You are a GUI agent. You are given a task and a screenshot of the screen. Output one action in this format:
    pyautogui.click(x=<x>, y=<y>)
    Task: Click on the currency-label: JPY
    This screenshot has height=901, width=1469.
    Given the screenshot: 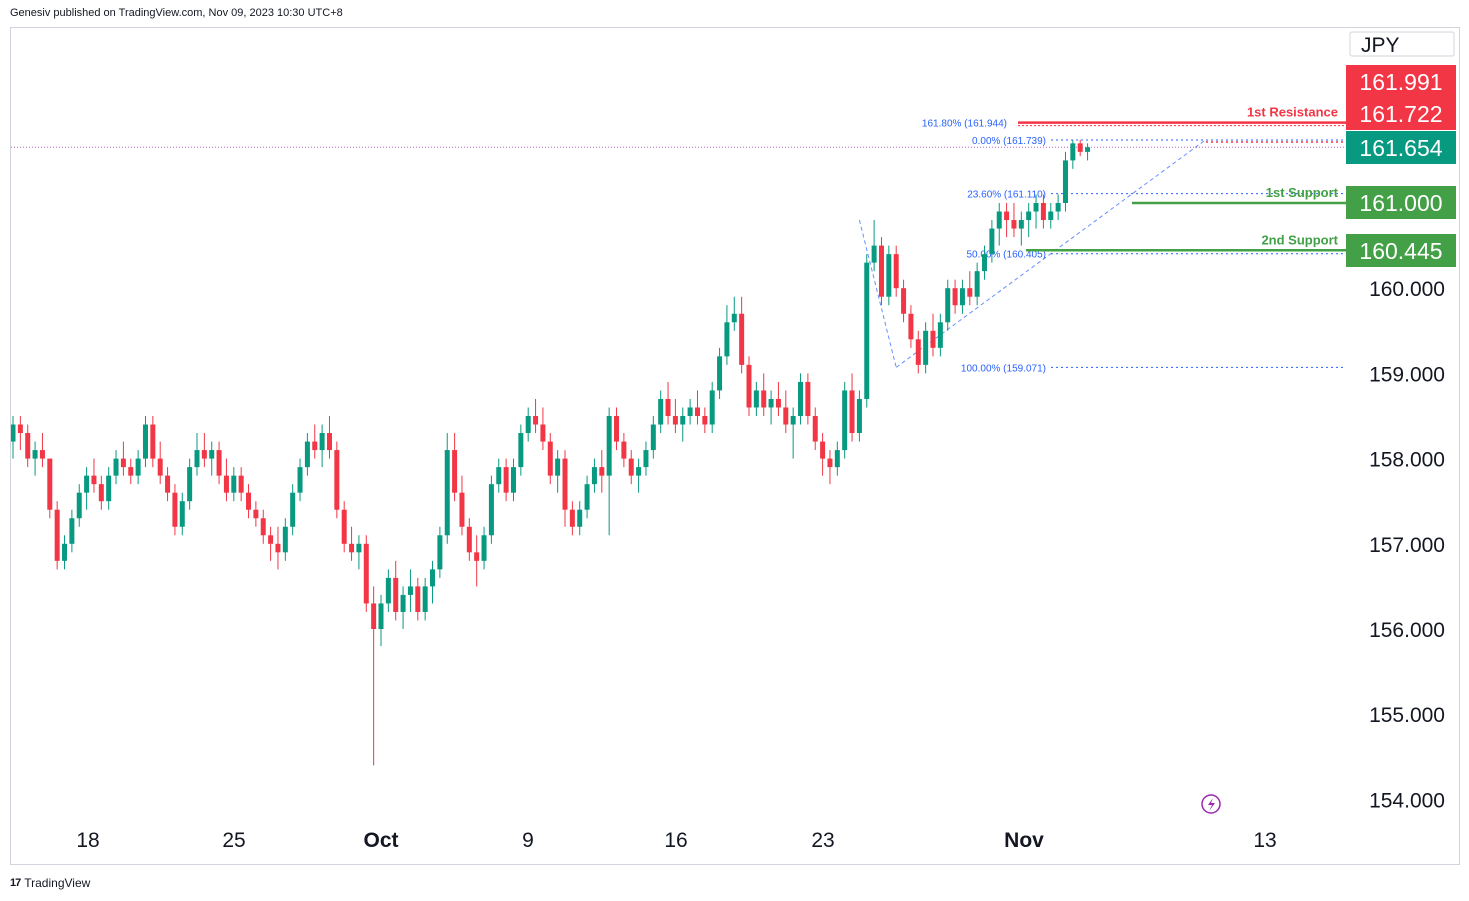 What is the action you would take?
    pyautogui.click(x=1380, y=45)
    